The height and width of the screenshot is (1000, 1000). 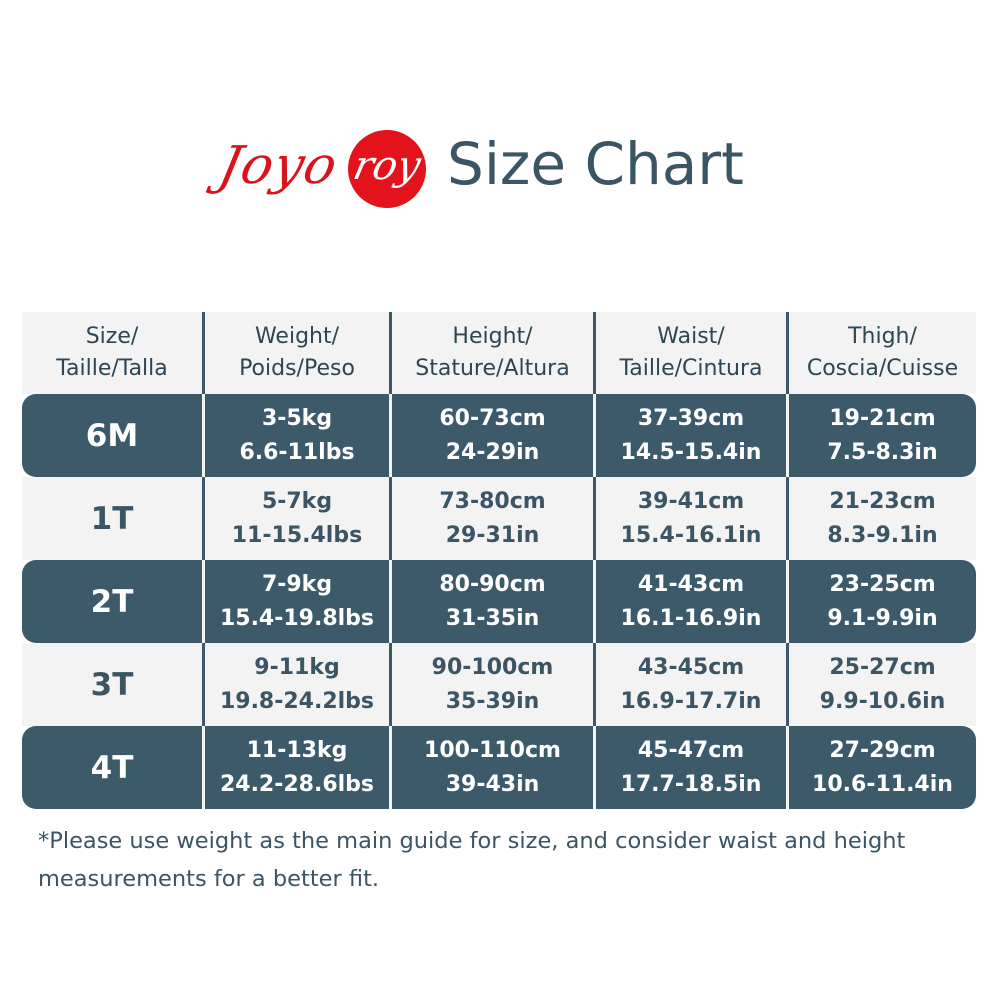 I want to click on thigh-cm: 23-25cm, so click(x=882, y=584).